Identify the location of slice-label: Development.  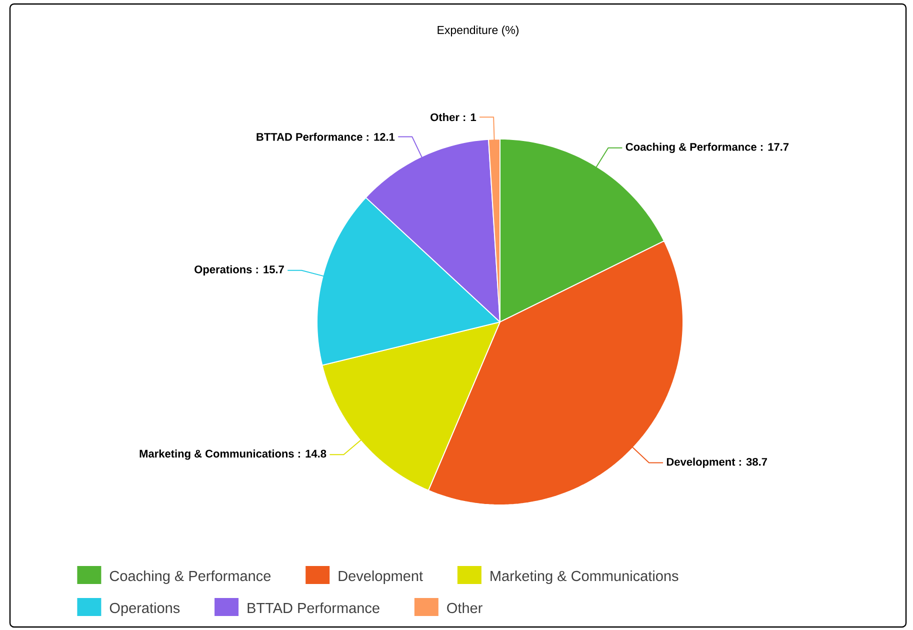
(701, 463).